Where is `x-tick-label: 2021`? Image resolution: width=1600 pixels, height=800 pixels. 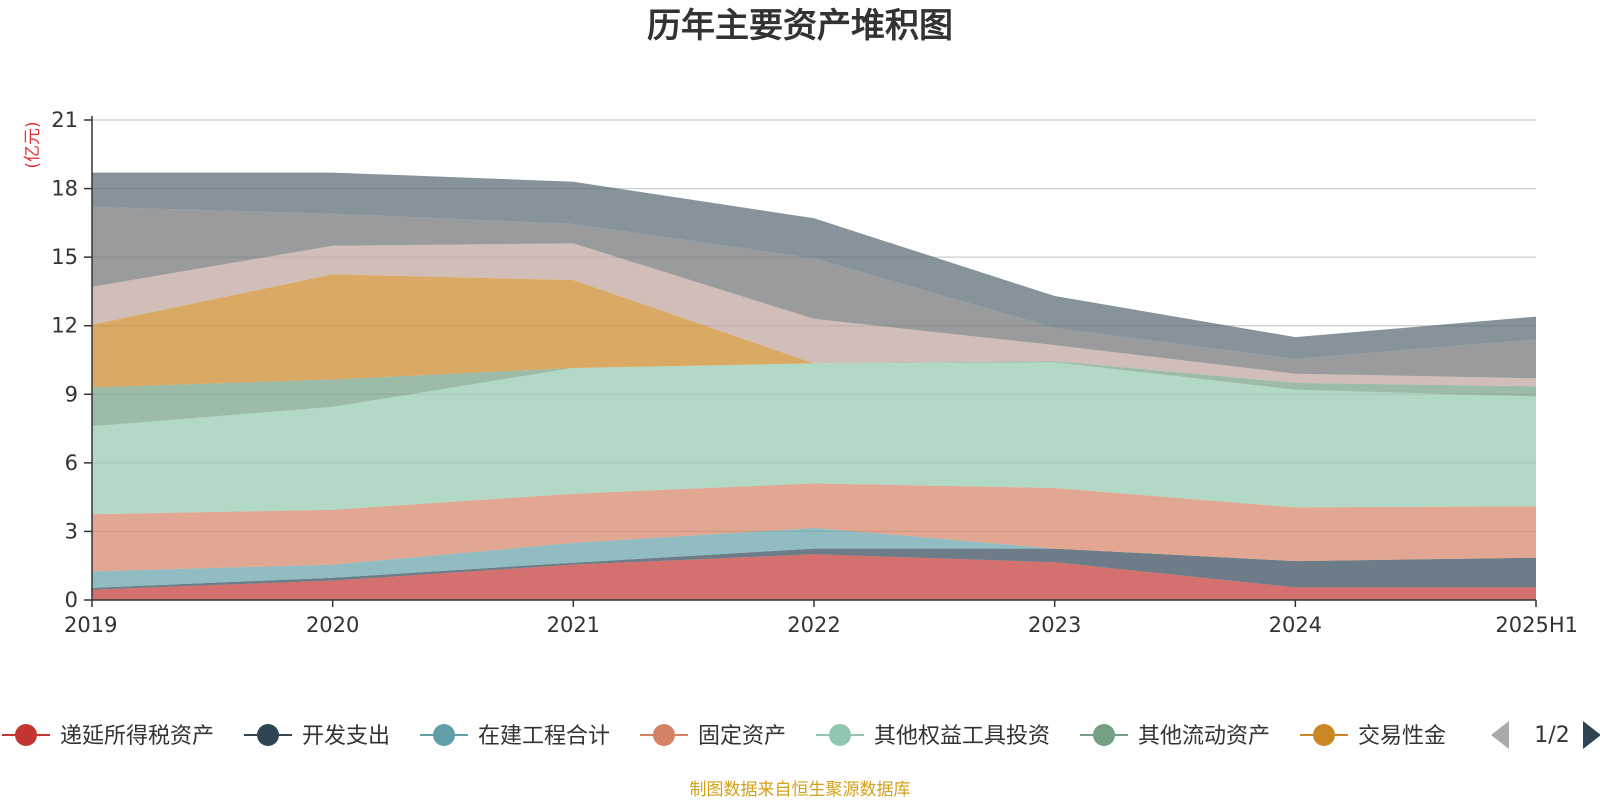
x-tick-label: 2021 is located at coordinates (573, 625).